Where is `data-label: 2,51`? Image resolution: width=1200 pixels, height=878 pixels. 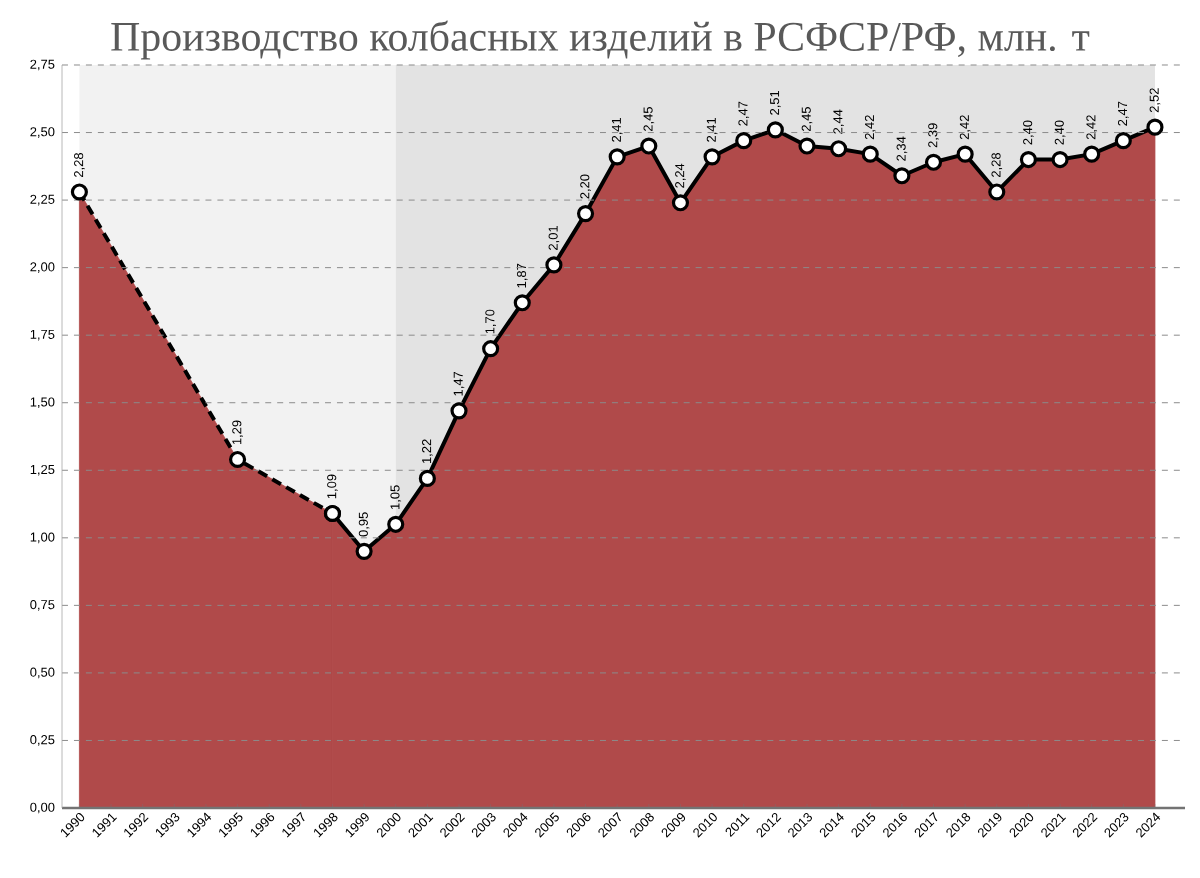
data-label: 2,51 is located at coordinates (775, 102).